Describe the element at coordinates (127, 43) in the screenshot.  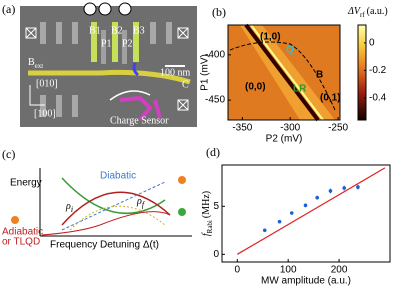
I see `gate-label: P2` at that location.